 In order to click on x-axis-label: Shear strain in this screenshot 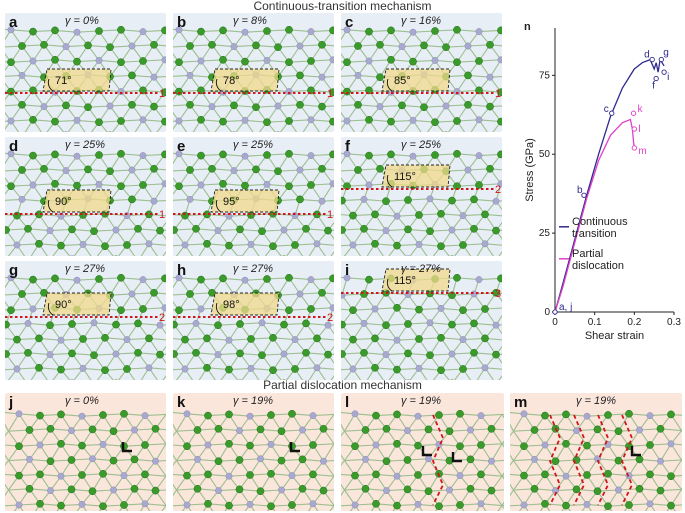, I will do `click(614, 335)`.